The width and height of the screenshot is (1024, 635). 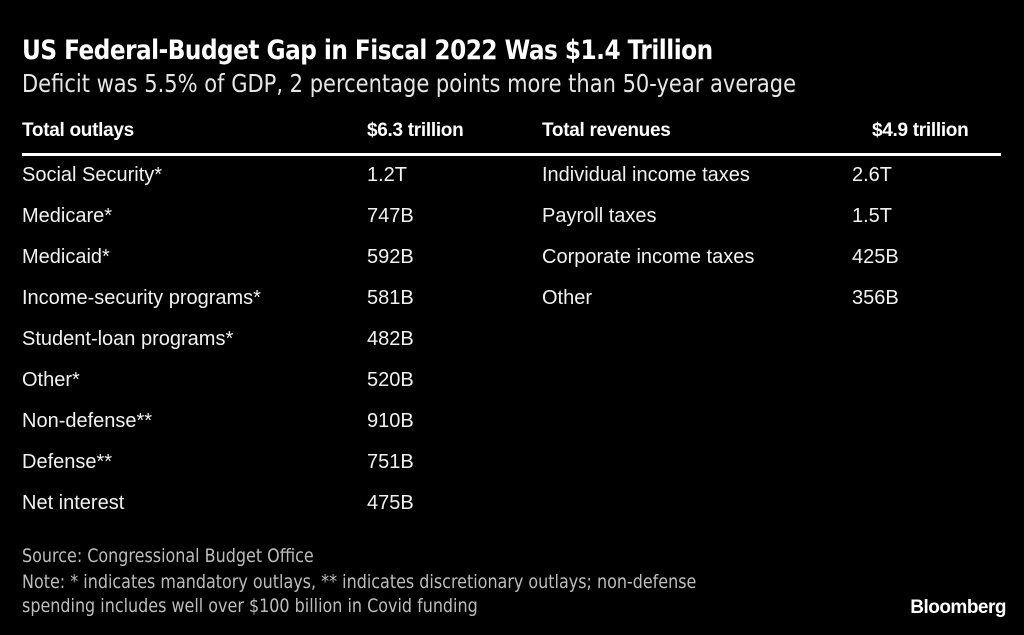 What do you see at coordinates (73, 503) in the screenshot?
I see `outlay-label: Net interest` at bounding box center [73, 503].